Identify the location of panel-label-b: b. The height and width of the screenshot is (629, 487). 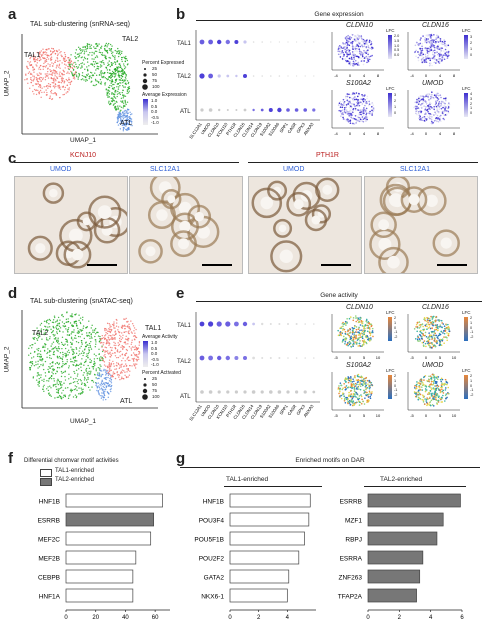
(181, 14).